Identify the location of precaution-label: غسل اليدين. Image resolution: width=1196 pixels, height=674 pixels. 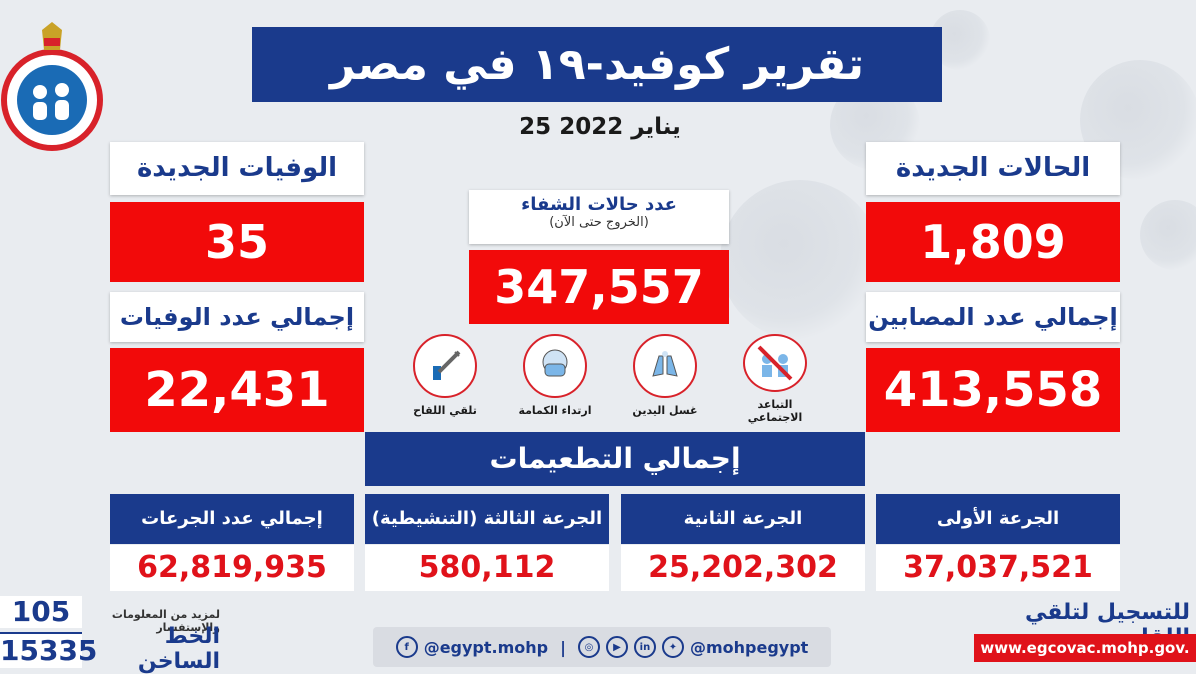
(665, 410).